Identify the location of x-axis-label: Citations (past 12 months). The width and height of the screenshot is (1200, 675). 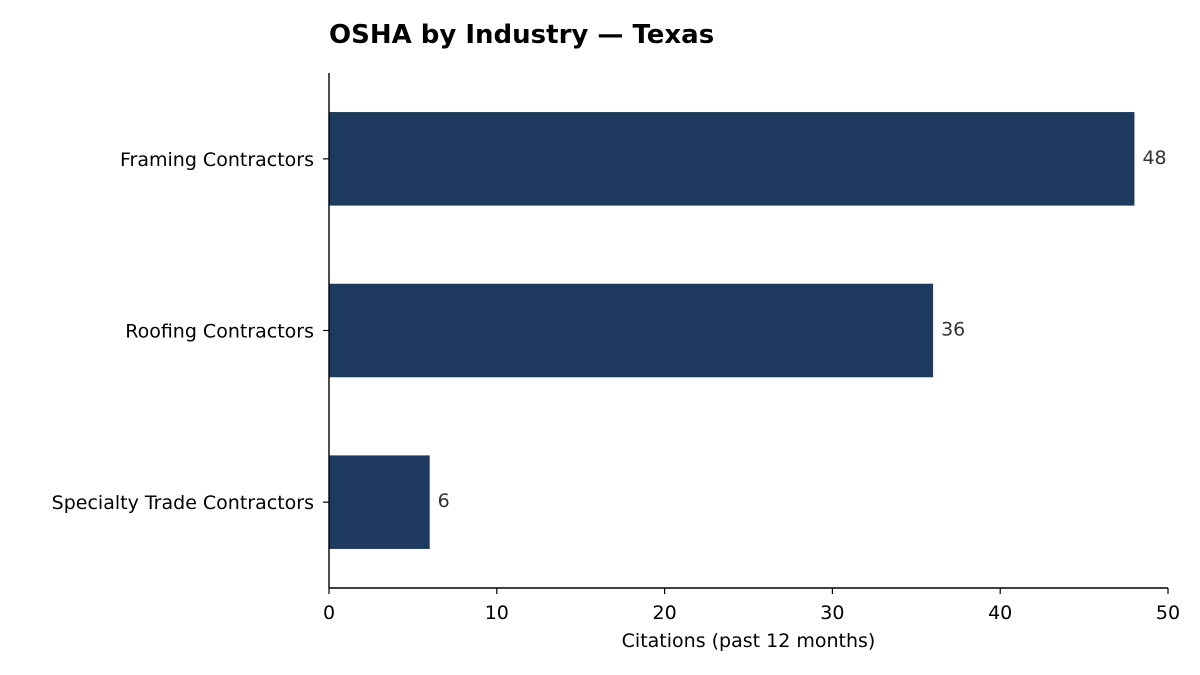
(749, 641).